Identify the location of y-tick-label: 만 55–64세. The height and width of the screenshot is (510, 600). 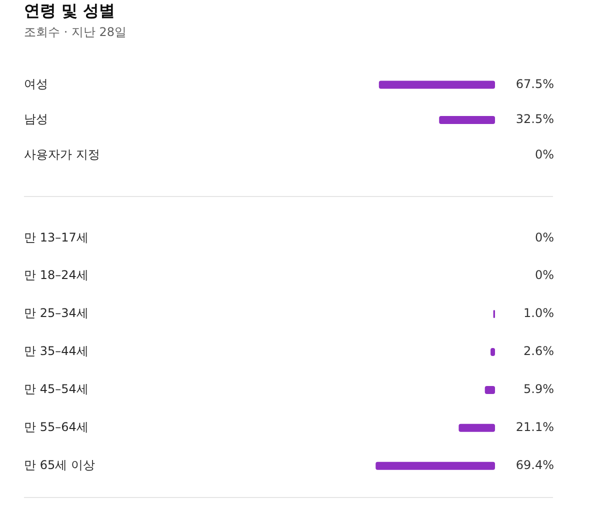
(56, 427).